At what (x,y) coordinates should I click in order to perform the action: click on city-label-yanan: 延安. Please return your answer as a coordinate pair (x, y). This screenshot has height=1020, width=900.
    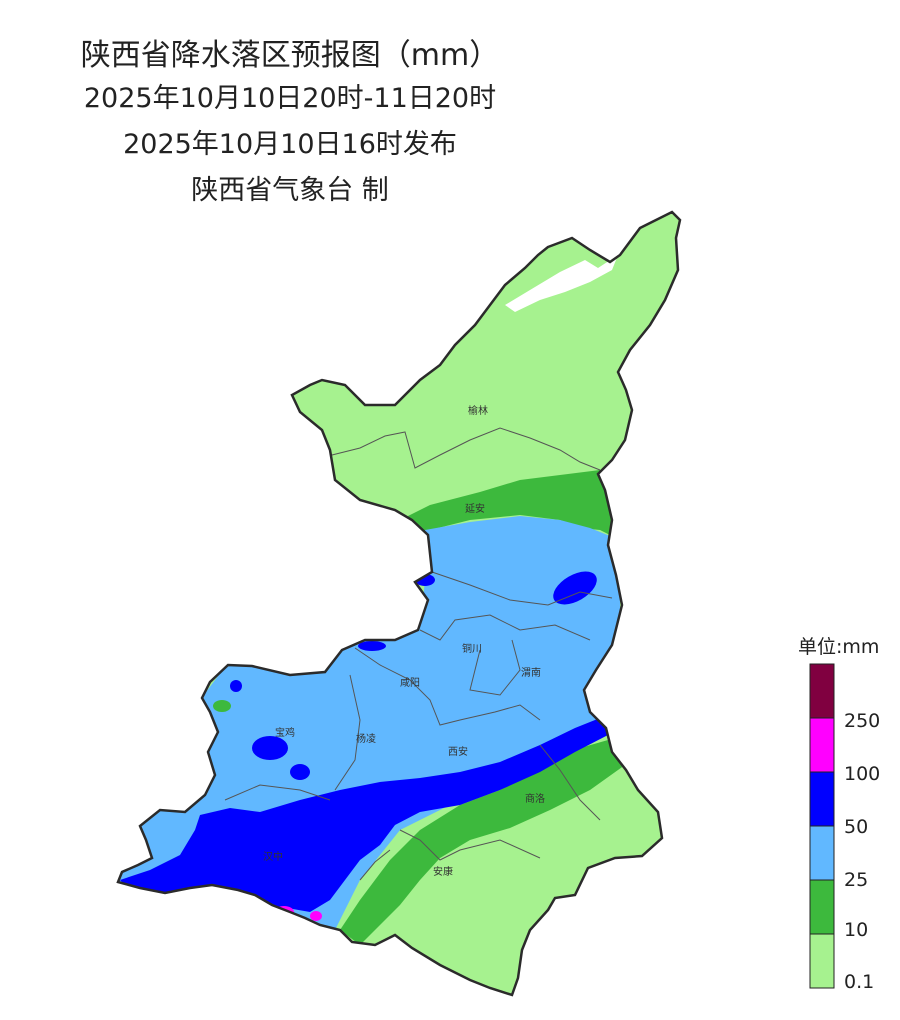
    Looking at the image, I should click on (475, 508).